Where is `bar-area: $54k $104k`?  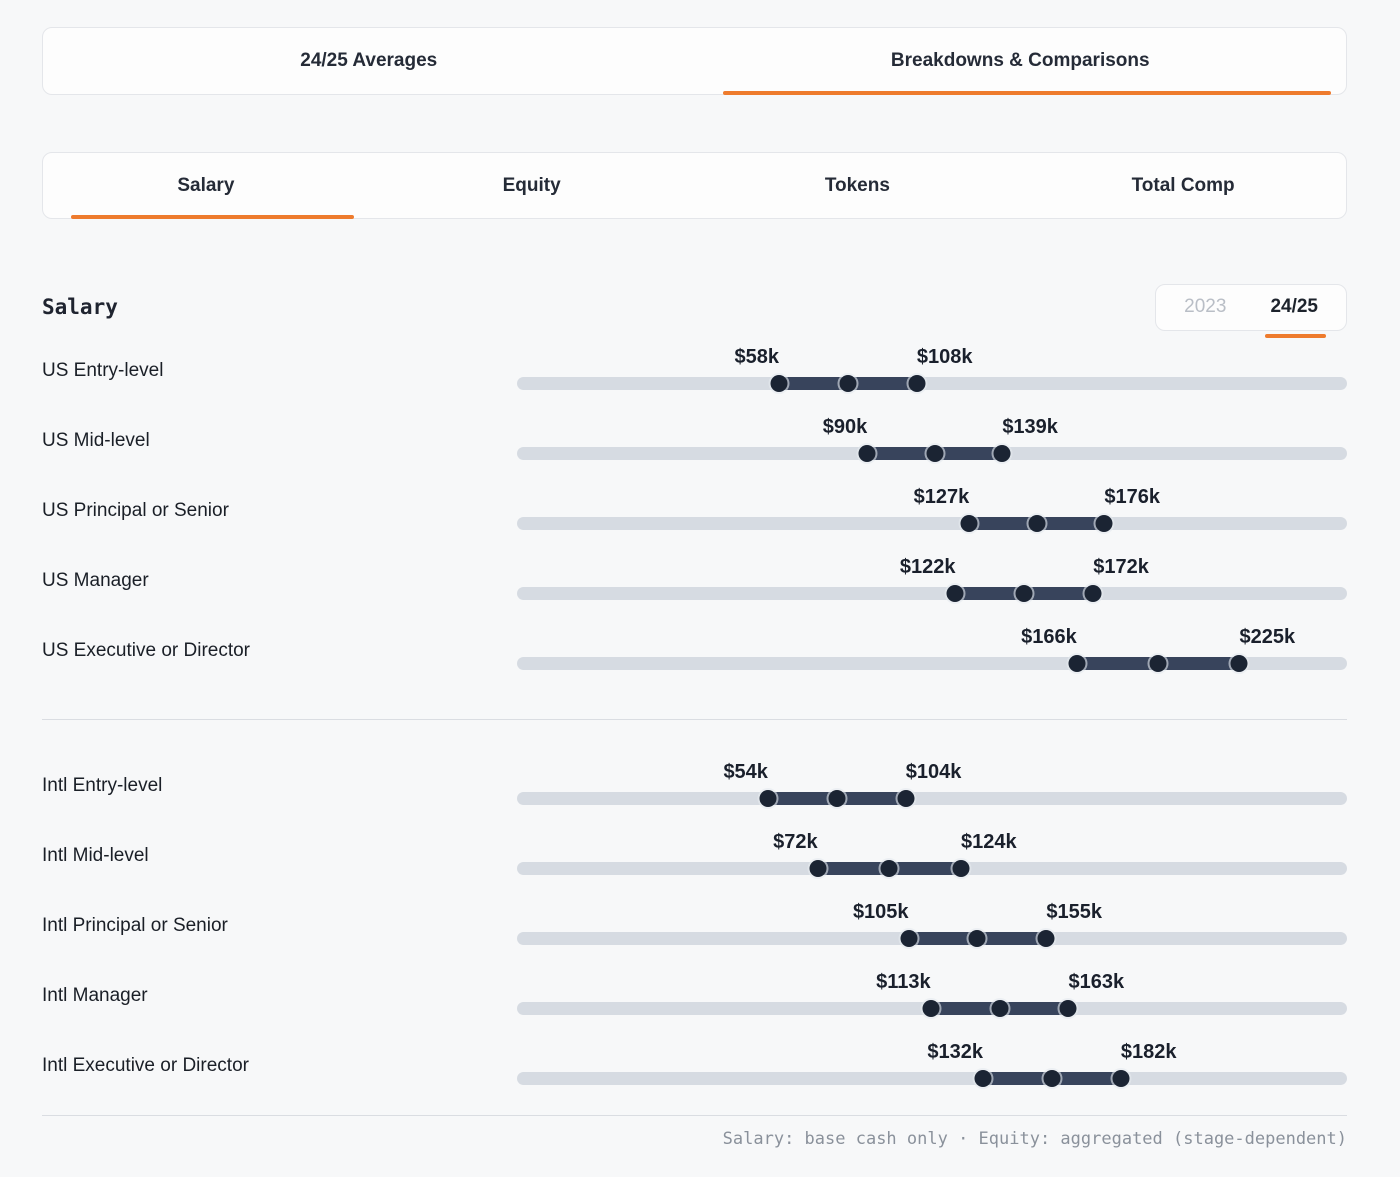
bar-area: $54k $104k is located at coordinates (932, 786).